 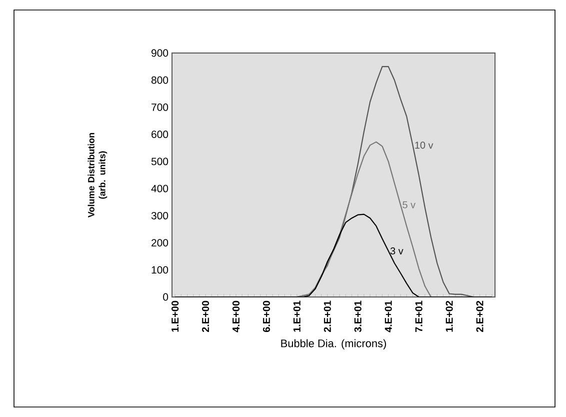 What do you see at coordinates (159, 188) in the screenshot?
I see `y-tick-label: 400` at bounding box center [159, 188].